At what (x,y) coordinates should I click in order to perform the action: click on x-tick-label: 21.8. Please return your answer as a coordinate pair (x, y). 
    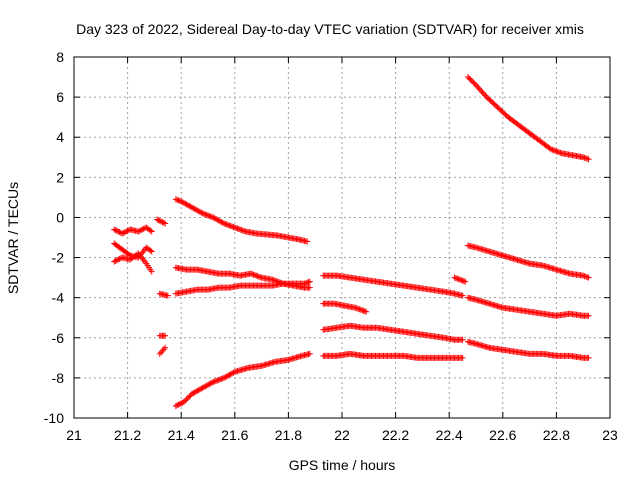
    Looking at the image, I should click on (288, 435).